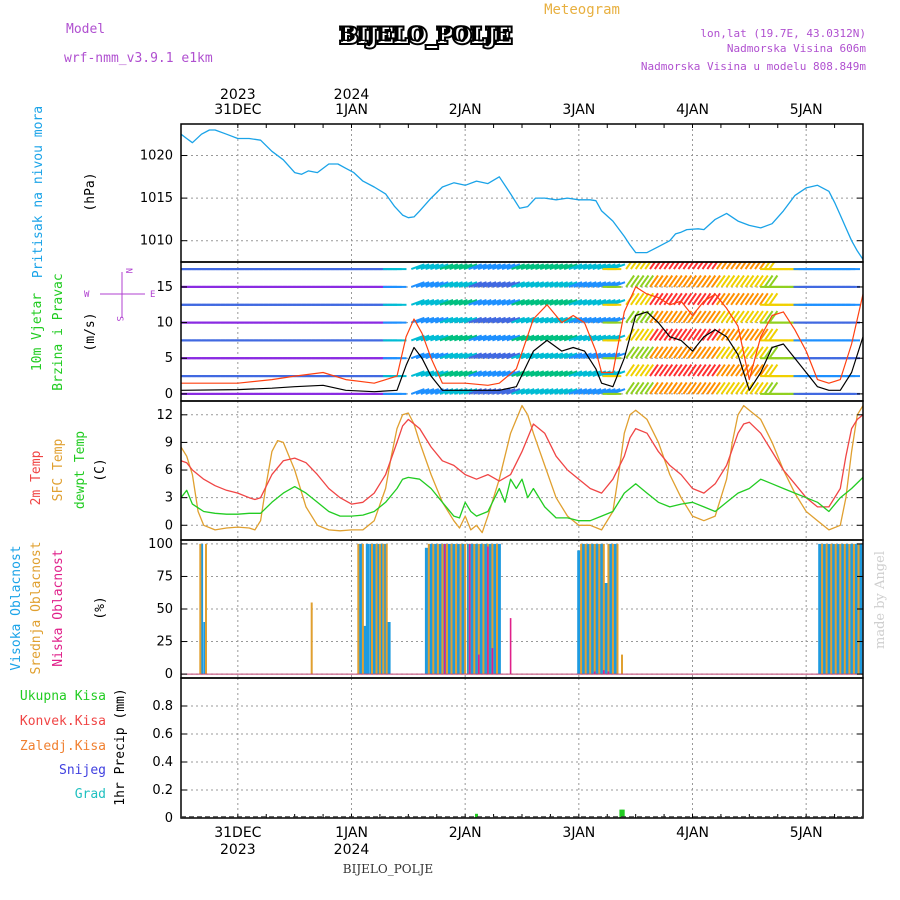 This screenshot has height=900, width=900. What do you see at coordinates (237, 833) in the screenshot?
I see `bottom-day-label: 31DEC` at bounding box center [237, 833].